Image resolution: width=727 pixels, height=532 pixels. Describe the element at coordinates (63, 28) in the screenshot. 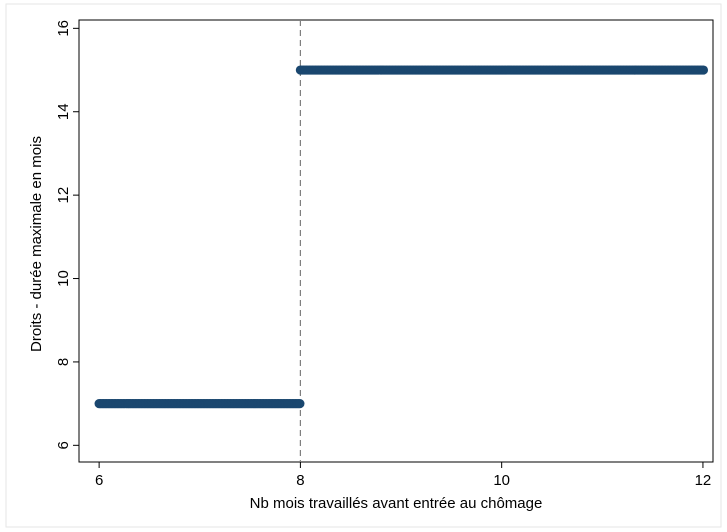

I see `y-tick-label: 16` at that location.